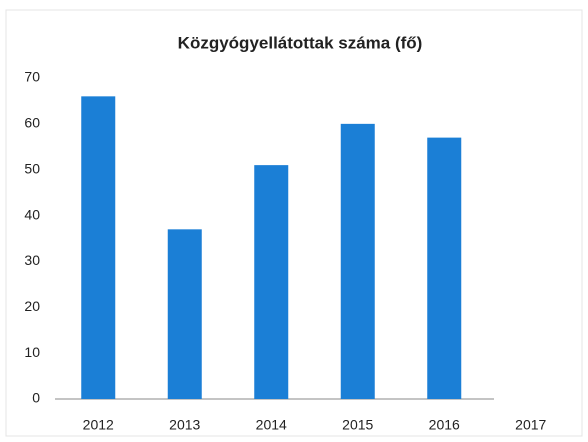  What do you see at coordinates (32, 214) in the screenshot?
I see `y-tick-label: 40` at bounding box center [32, 214].